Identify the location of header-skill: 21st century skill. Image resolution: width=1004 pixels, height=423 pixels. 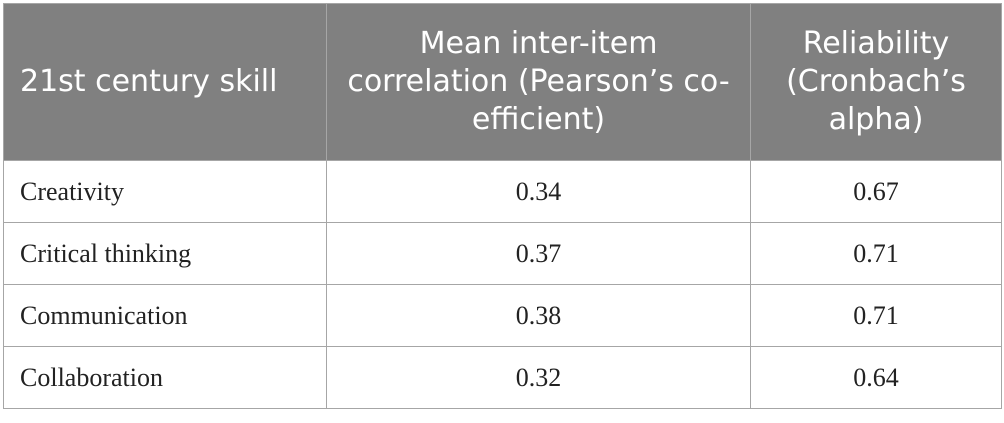
(165, 82).